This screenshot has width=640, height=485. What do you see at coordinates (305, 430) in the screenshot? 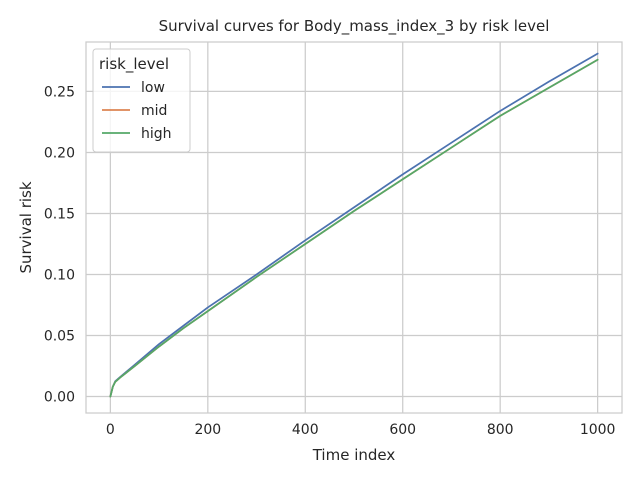
I see `x-tick-label: 400` at bounding box center [305, 430].